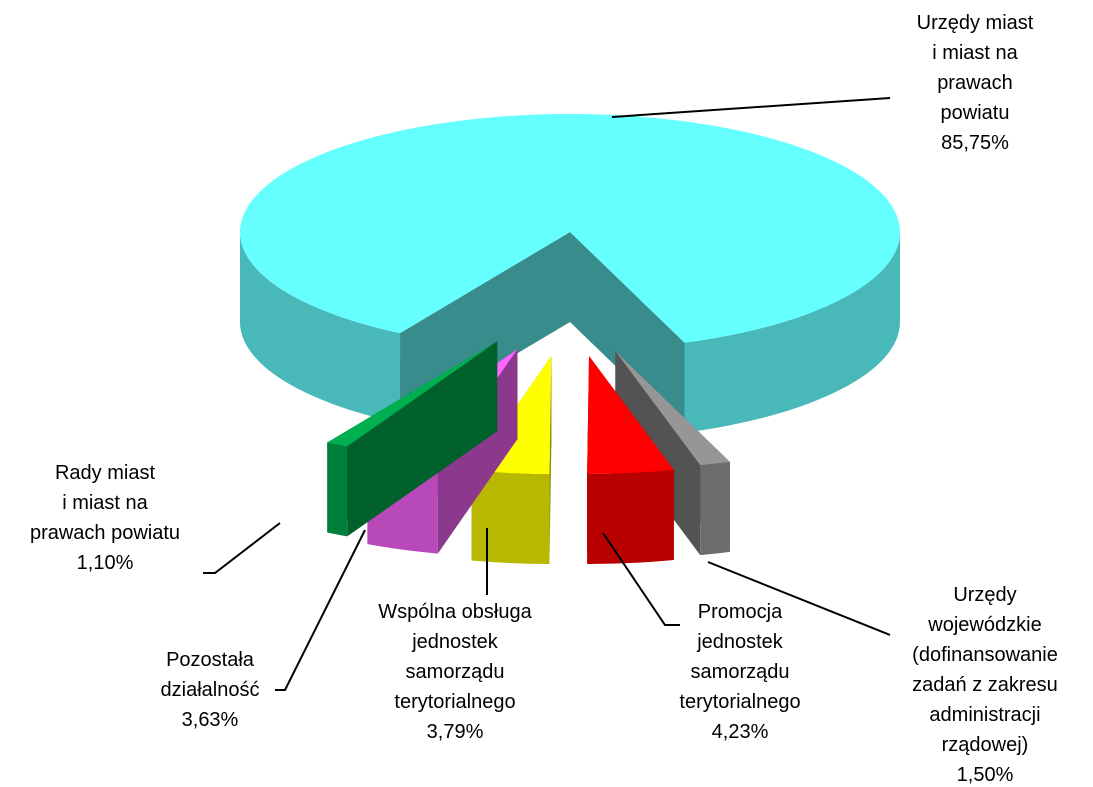 The image size is (1093, 787). Describe the element at coordinates (455, 732) in the screenshot. I see `value-label: 3,79%` at that location.